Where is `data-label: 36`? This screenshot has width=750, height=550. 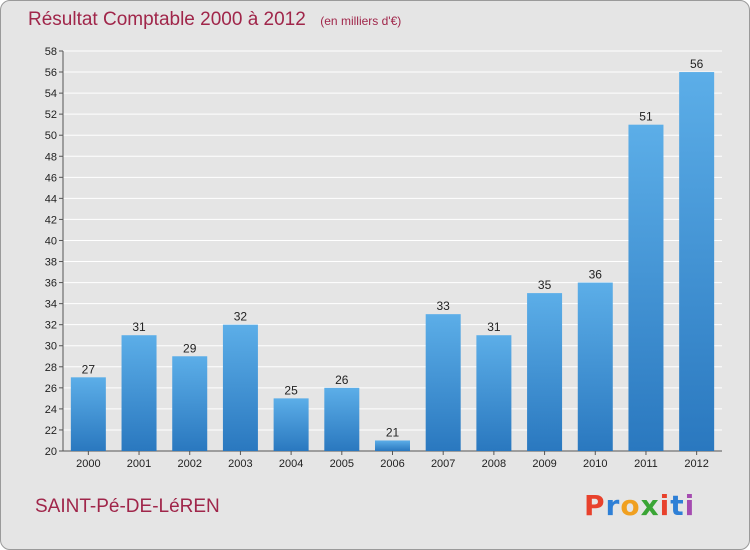 data-label: 36 is located at coordinates (596, 275).